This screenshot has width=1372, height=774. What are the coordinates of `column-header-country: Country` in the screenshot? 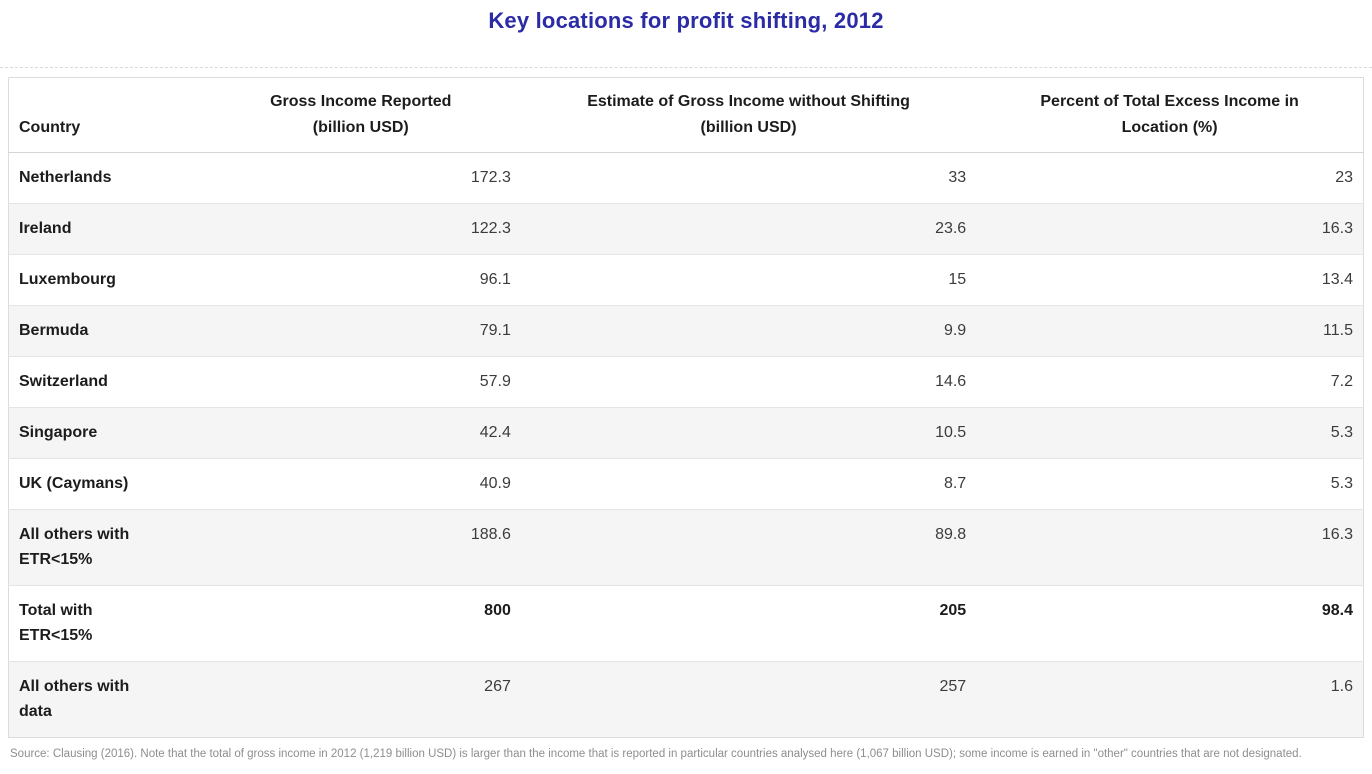 It's located at (104, 115).